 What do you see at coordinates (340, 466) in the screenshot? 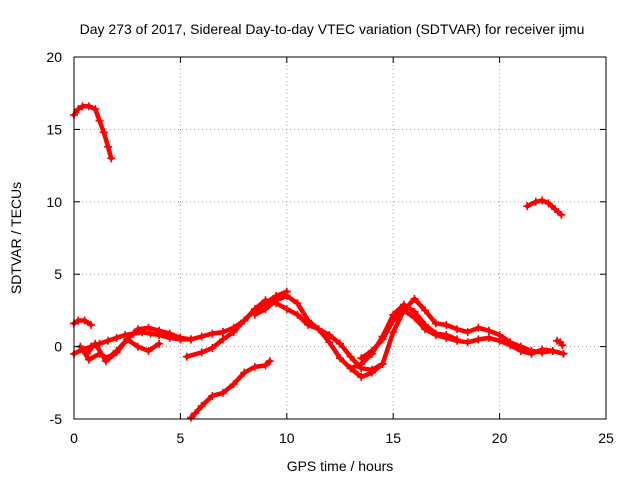
I see `x-axis-label: GPS time / hours` at bounding box center [340, 466].